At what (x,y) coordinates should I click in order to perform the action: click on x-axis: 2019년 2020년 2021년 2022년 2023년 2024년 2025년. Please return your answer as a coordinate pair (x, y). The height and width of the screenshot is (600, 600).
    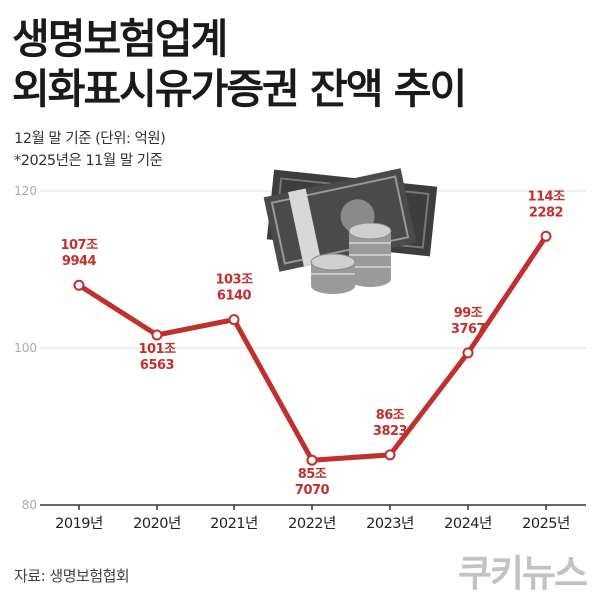
    Looking at the image, I should click on (313, 518).